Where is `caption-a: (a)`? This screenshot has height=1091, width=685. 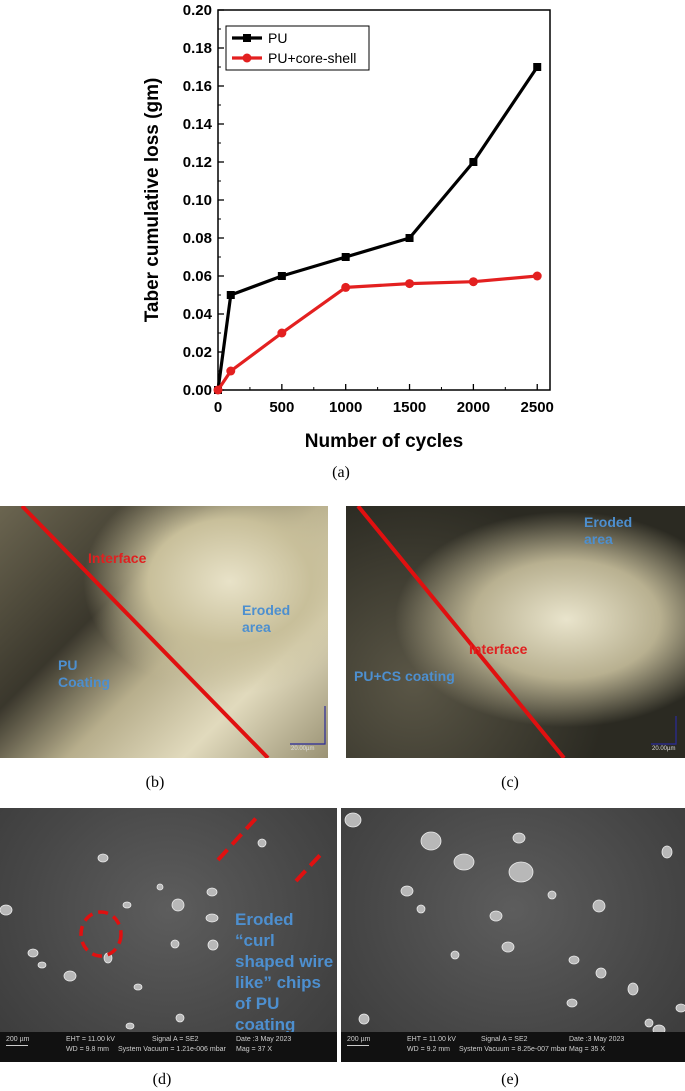 caption-a: (a) is located at coordinates (341, 472).